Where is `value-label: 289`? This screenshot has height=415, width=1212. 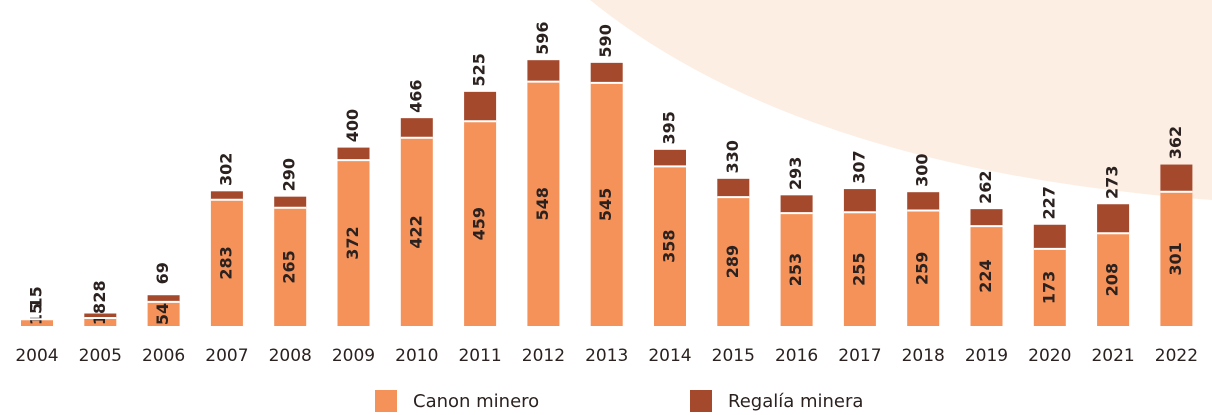 value-label: 289 is located at coordinates (732, 261).